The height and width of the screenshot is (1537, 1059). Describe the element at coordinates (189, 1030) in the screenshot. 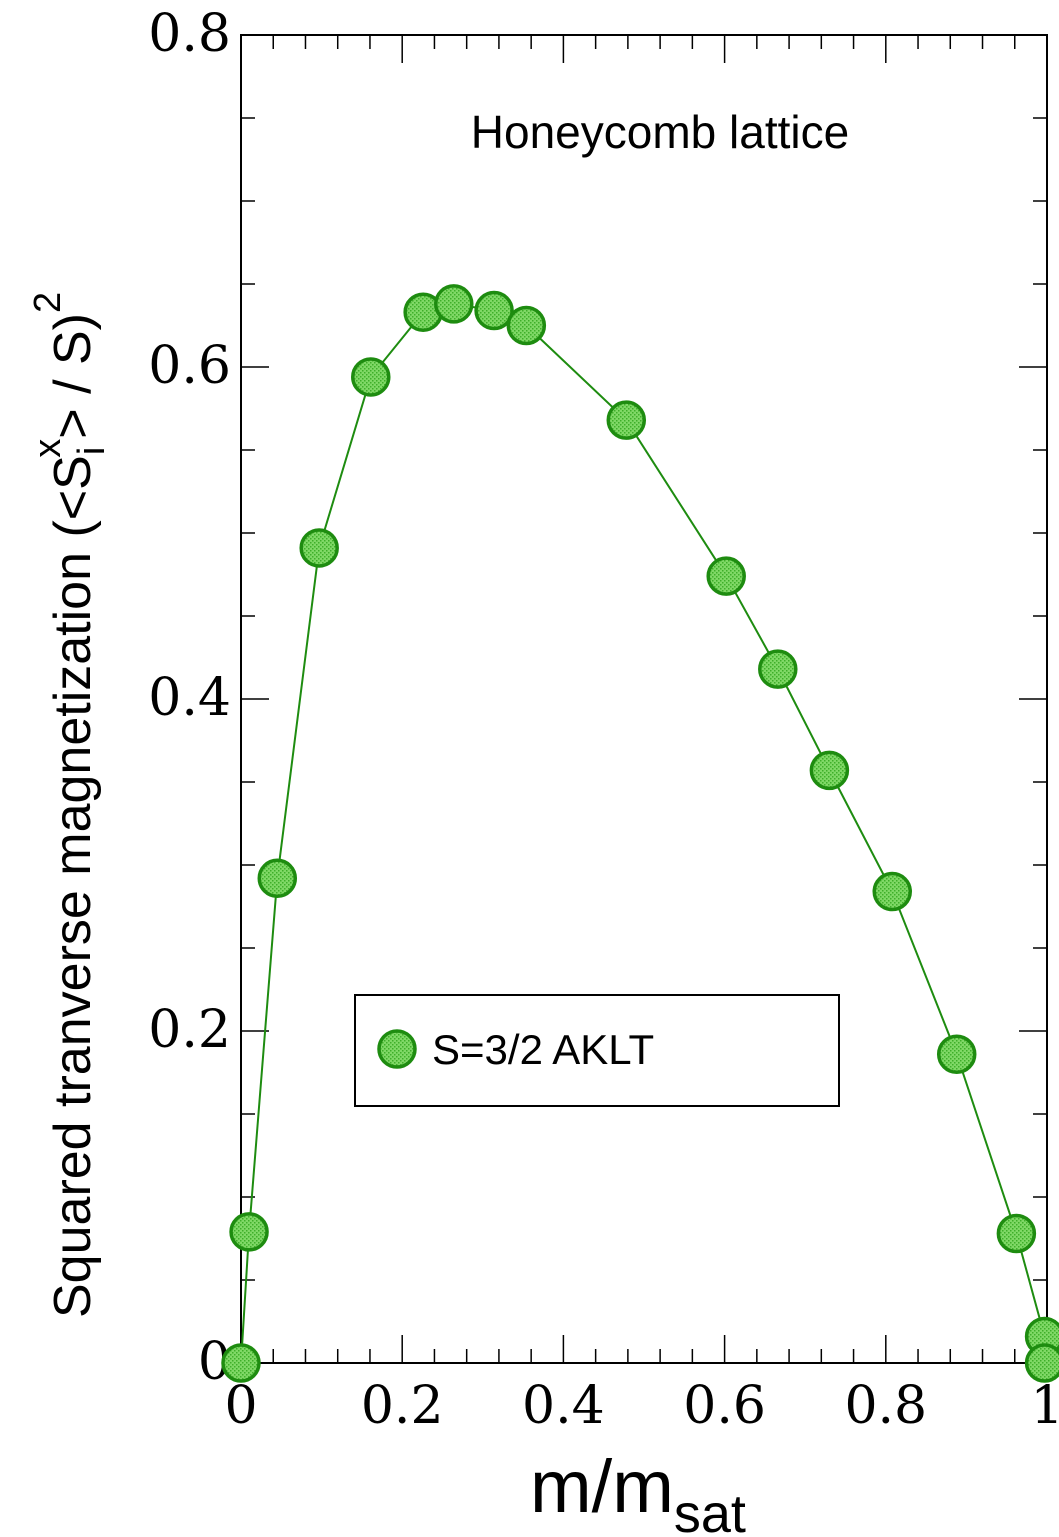

I see `y-tick-label: 0.2` at that location.